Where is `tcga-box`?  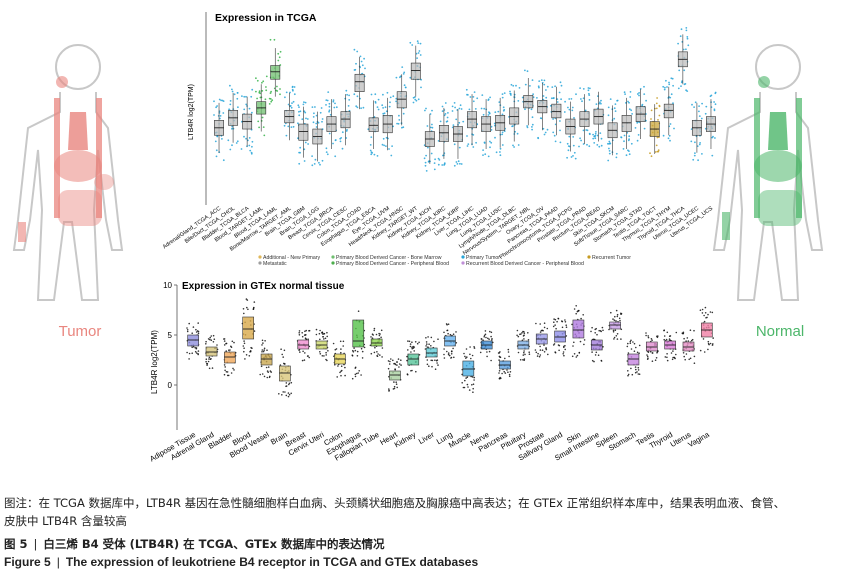
tcga-box is located at coordinates (303, 132).